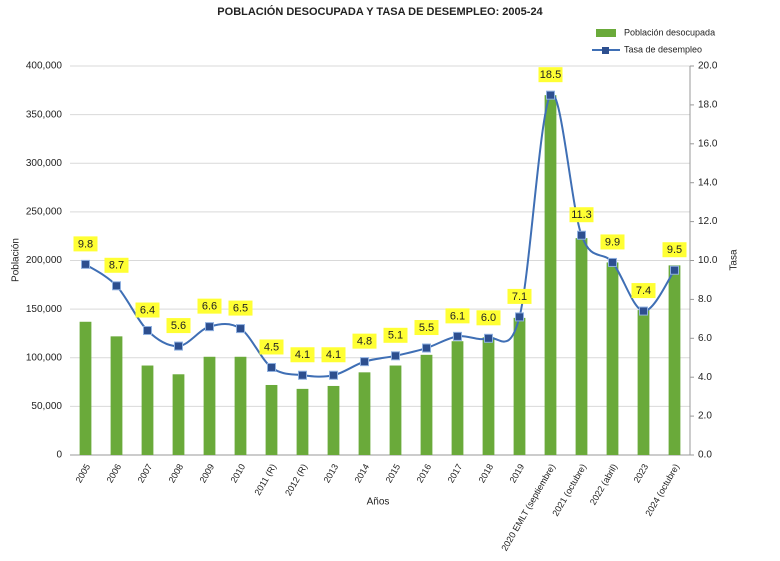 The image size is (780, 561). What do you see at coordinates (734, 260) in the screenshot?
I see `y2-axis-title: Tasa` at bounding box center [734, 260].